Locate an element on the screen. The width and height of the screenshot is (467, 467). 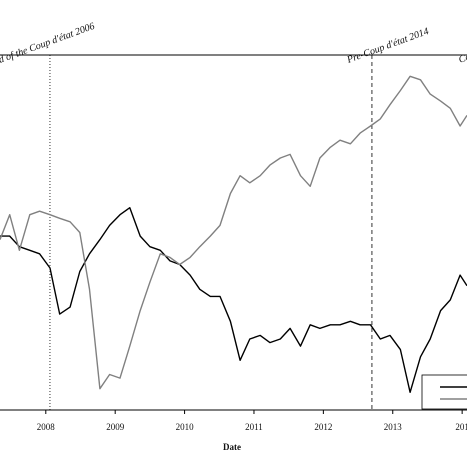
x-tick-label: 2012 is located at coordinates (323, 427).